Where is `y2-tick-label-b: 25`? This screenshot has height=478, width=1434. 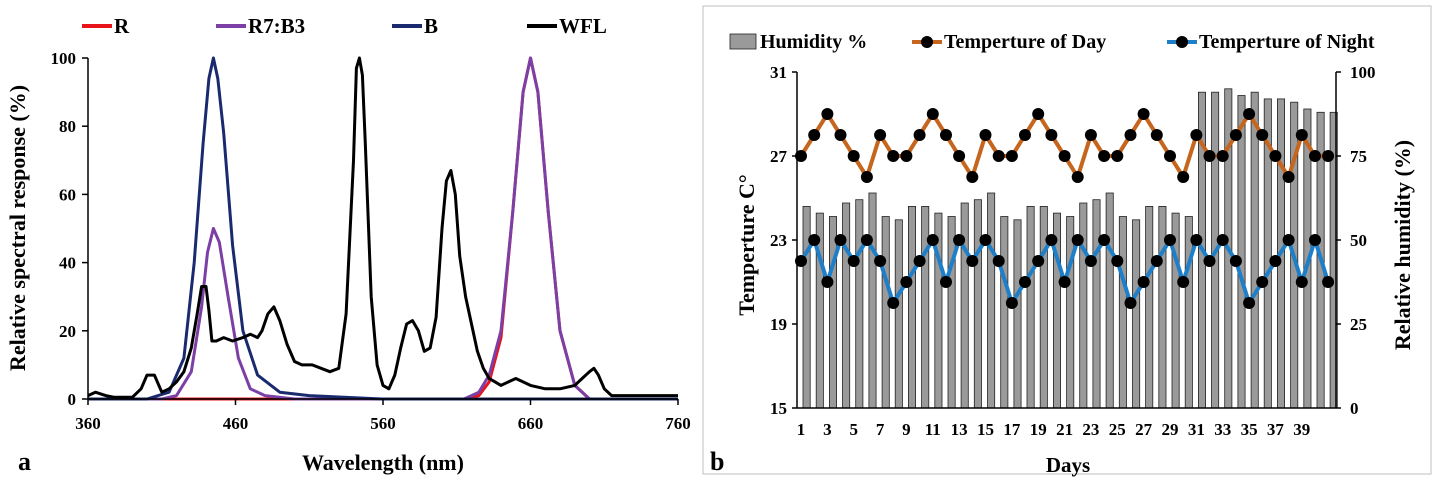
y2-tick-label-b: 25 is located at coordinates (1358, 324).